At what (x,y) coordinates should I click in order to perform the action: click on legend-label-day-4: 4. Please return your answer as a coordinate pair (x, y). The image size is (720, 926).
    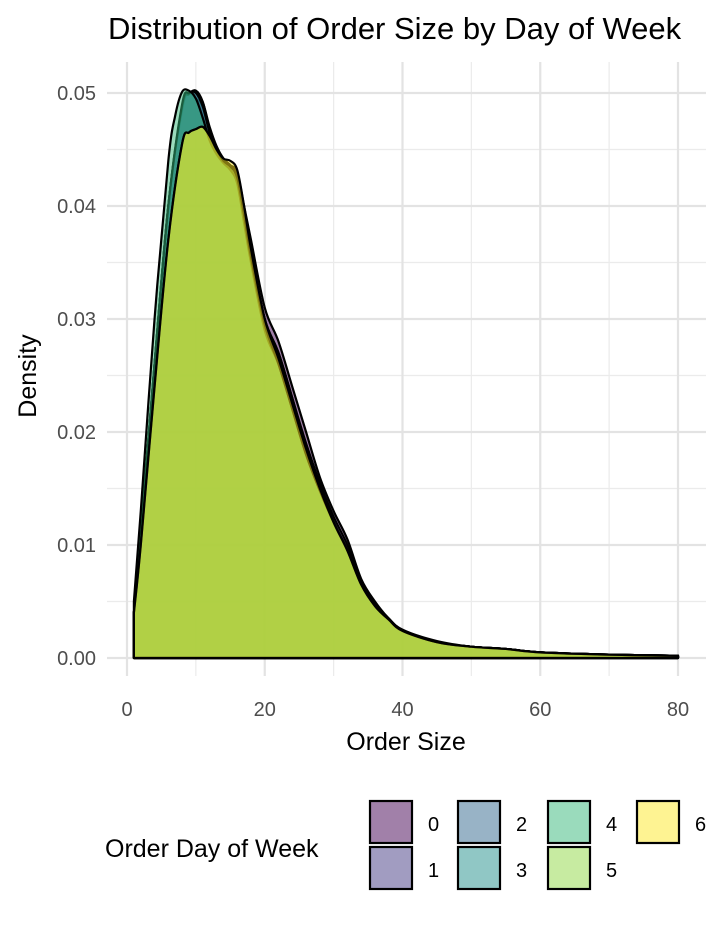
    Looking at the image, I should click on (611, 825).